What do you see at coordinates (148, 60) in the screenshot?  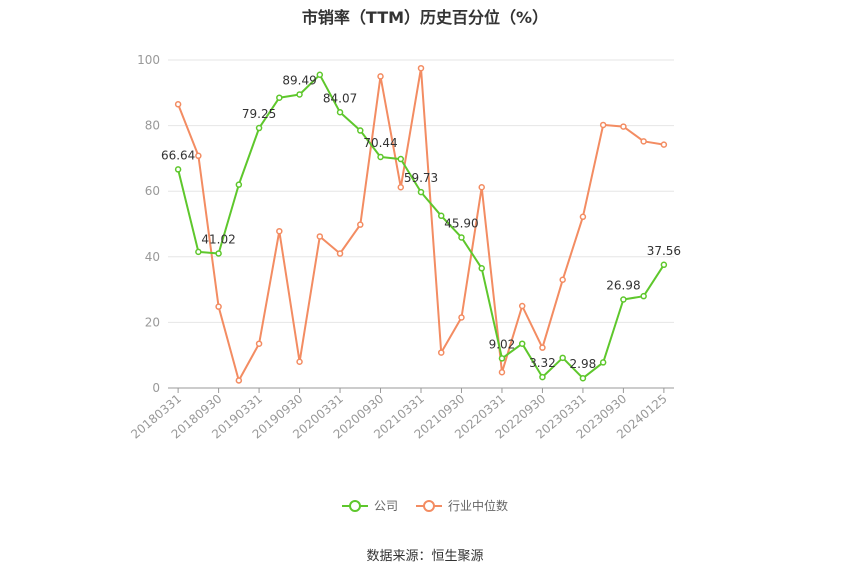 I see `y-tick-label: 100` at bounding box center [148, 60].